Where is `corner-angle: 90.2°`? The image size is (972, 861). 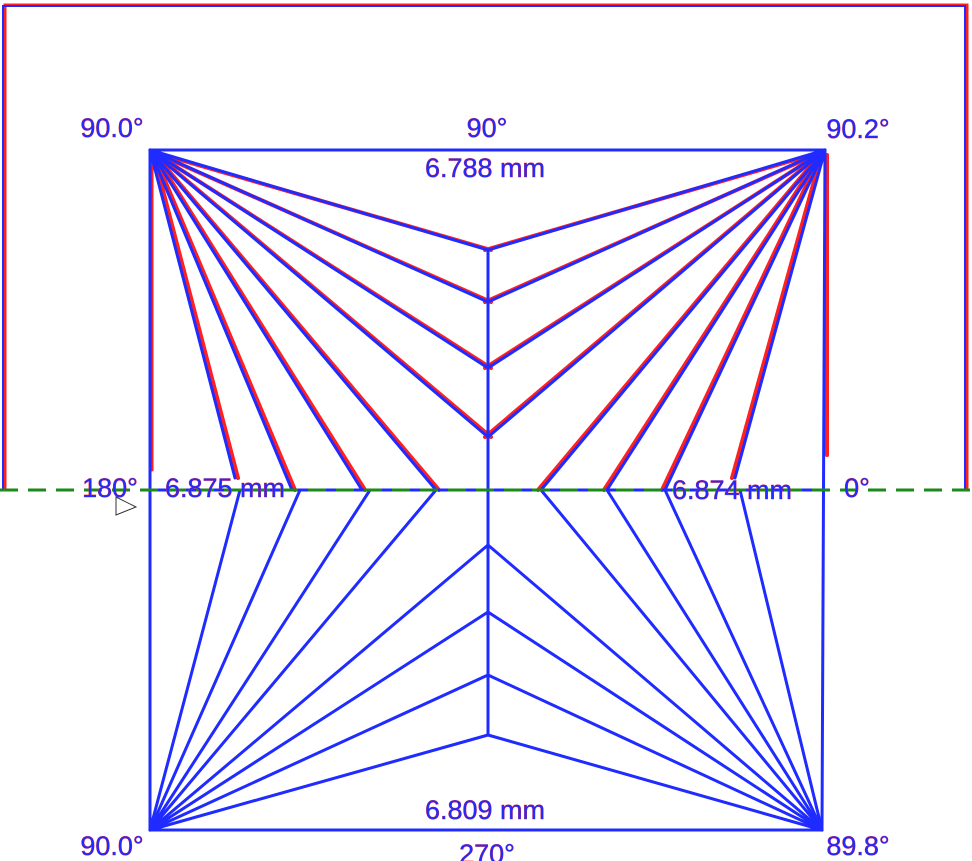 corner-angle: 90.2° is located at coordinates (857, 129).